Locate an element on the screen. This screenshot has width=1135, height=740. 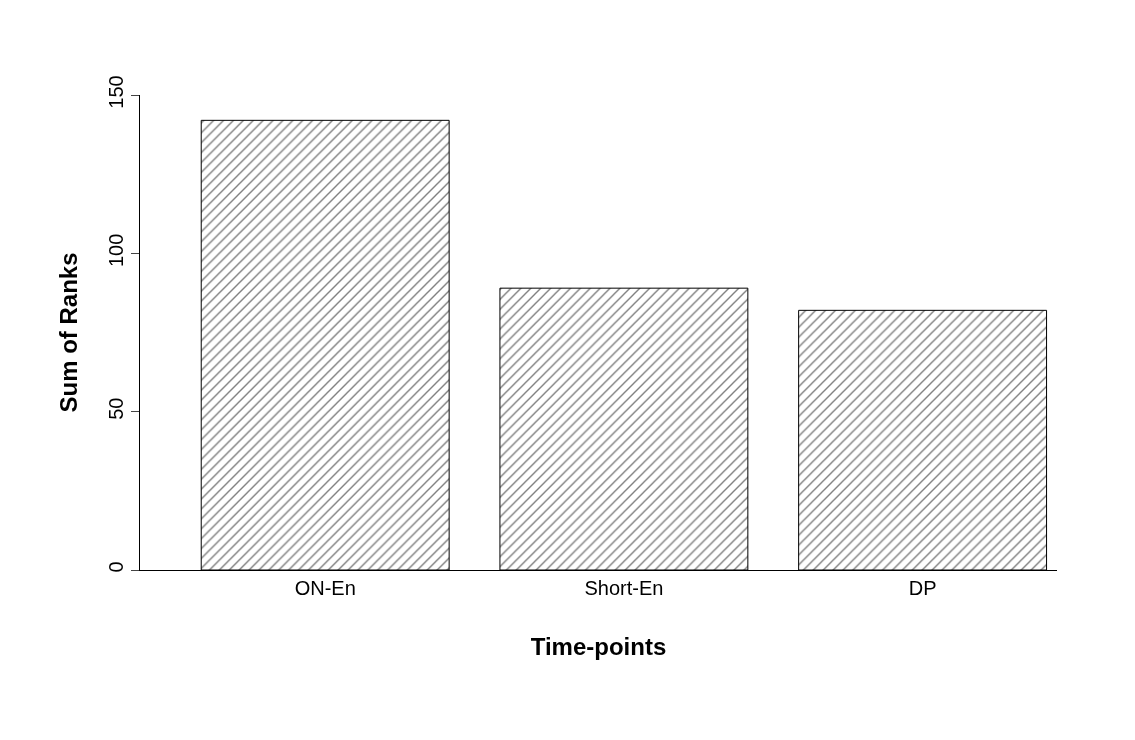
x-tick-label: DP is located at coordinates (922, 588).